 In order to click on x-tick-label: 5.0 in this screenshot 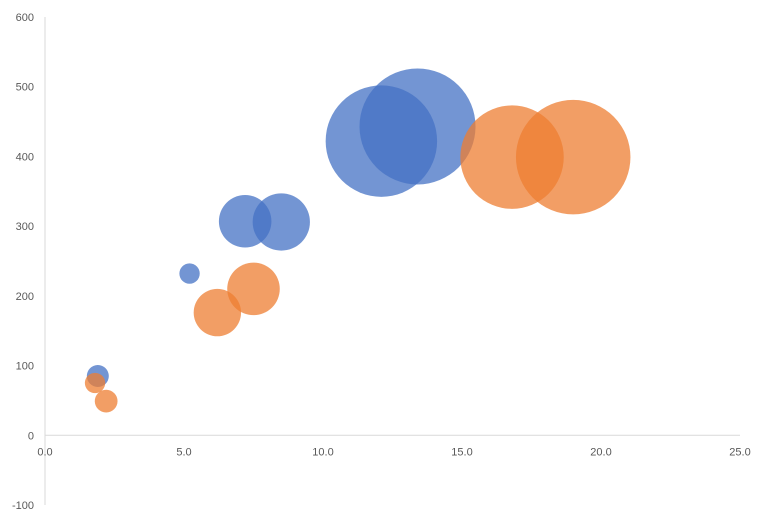, I will do `click(183, 452)`.